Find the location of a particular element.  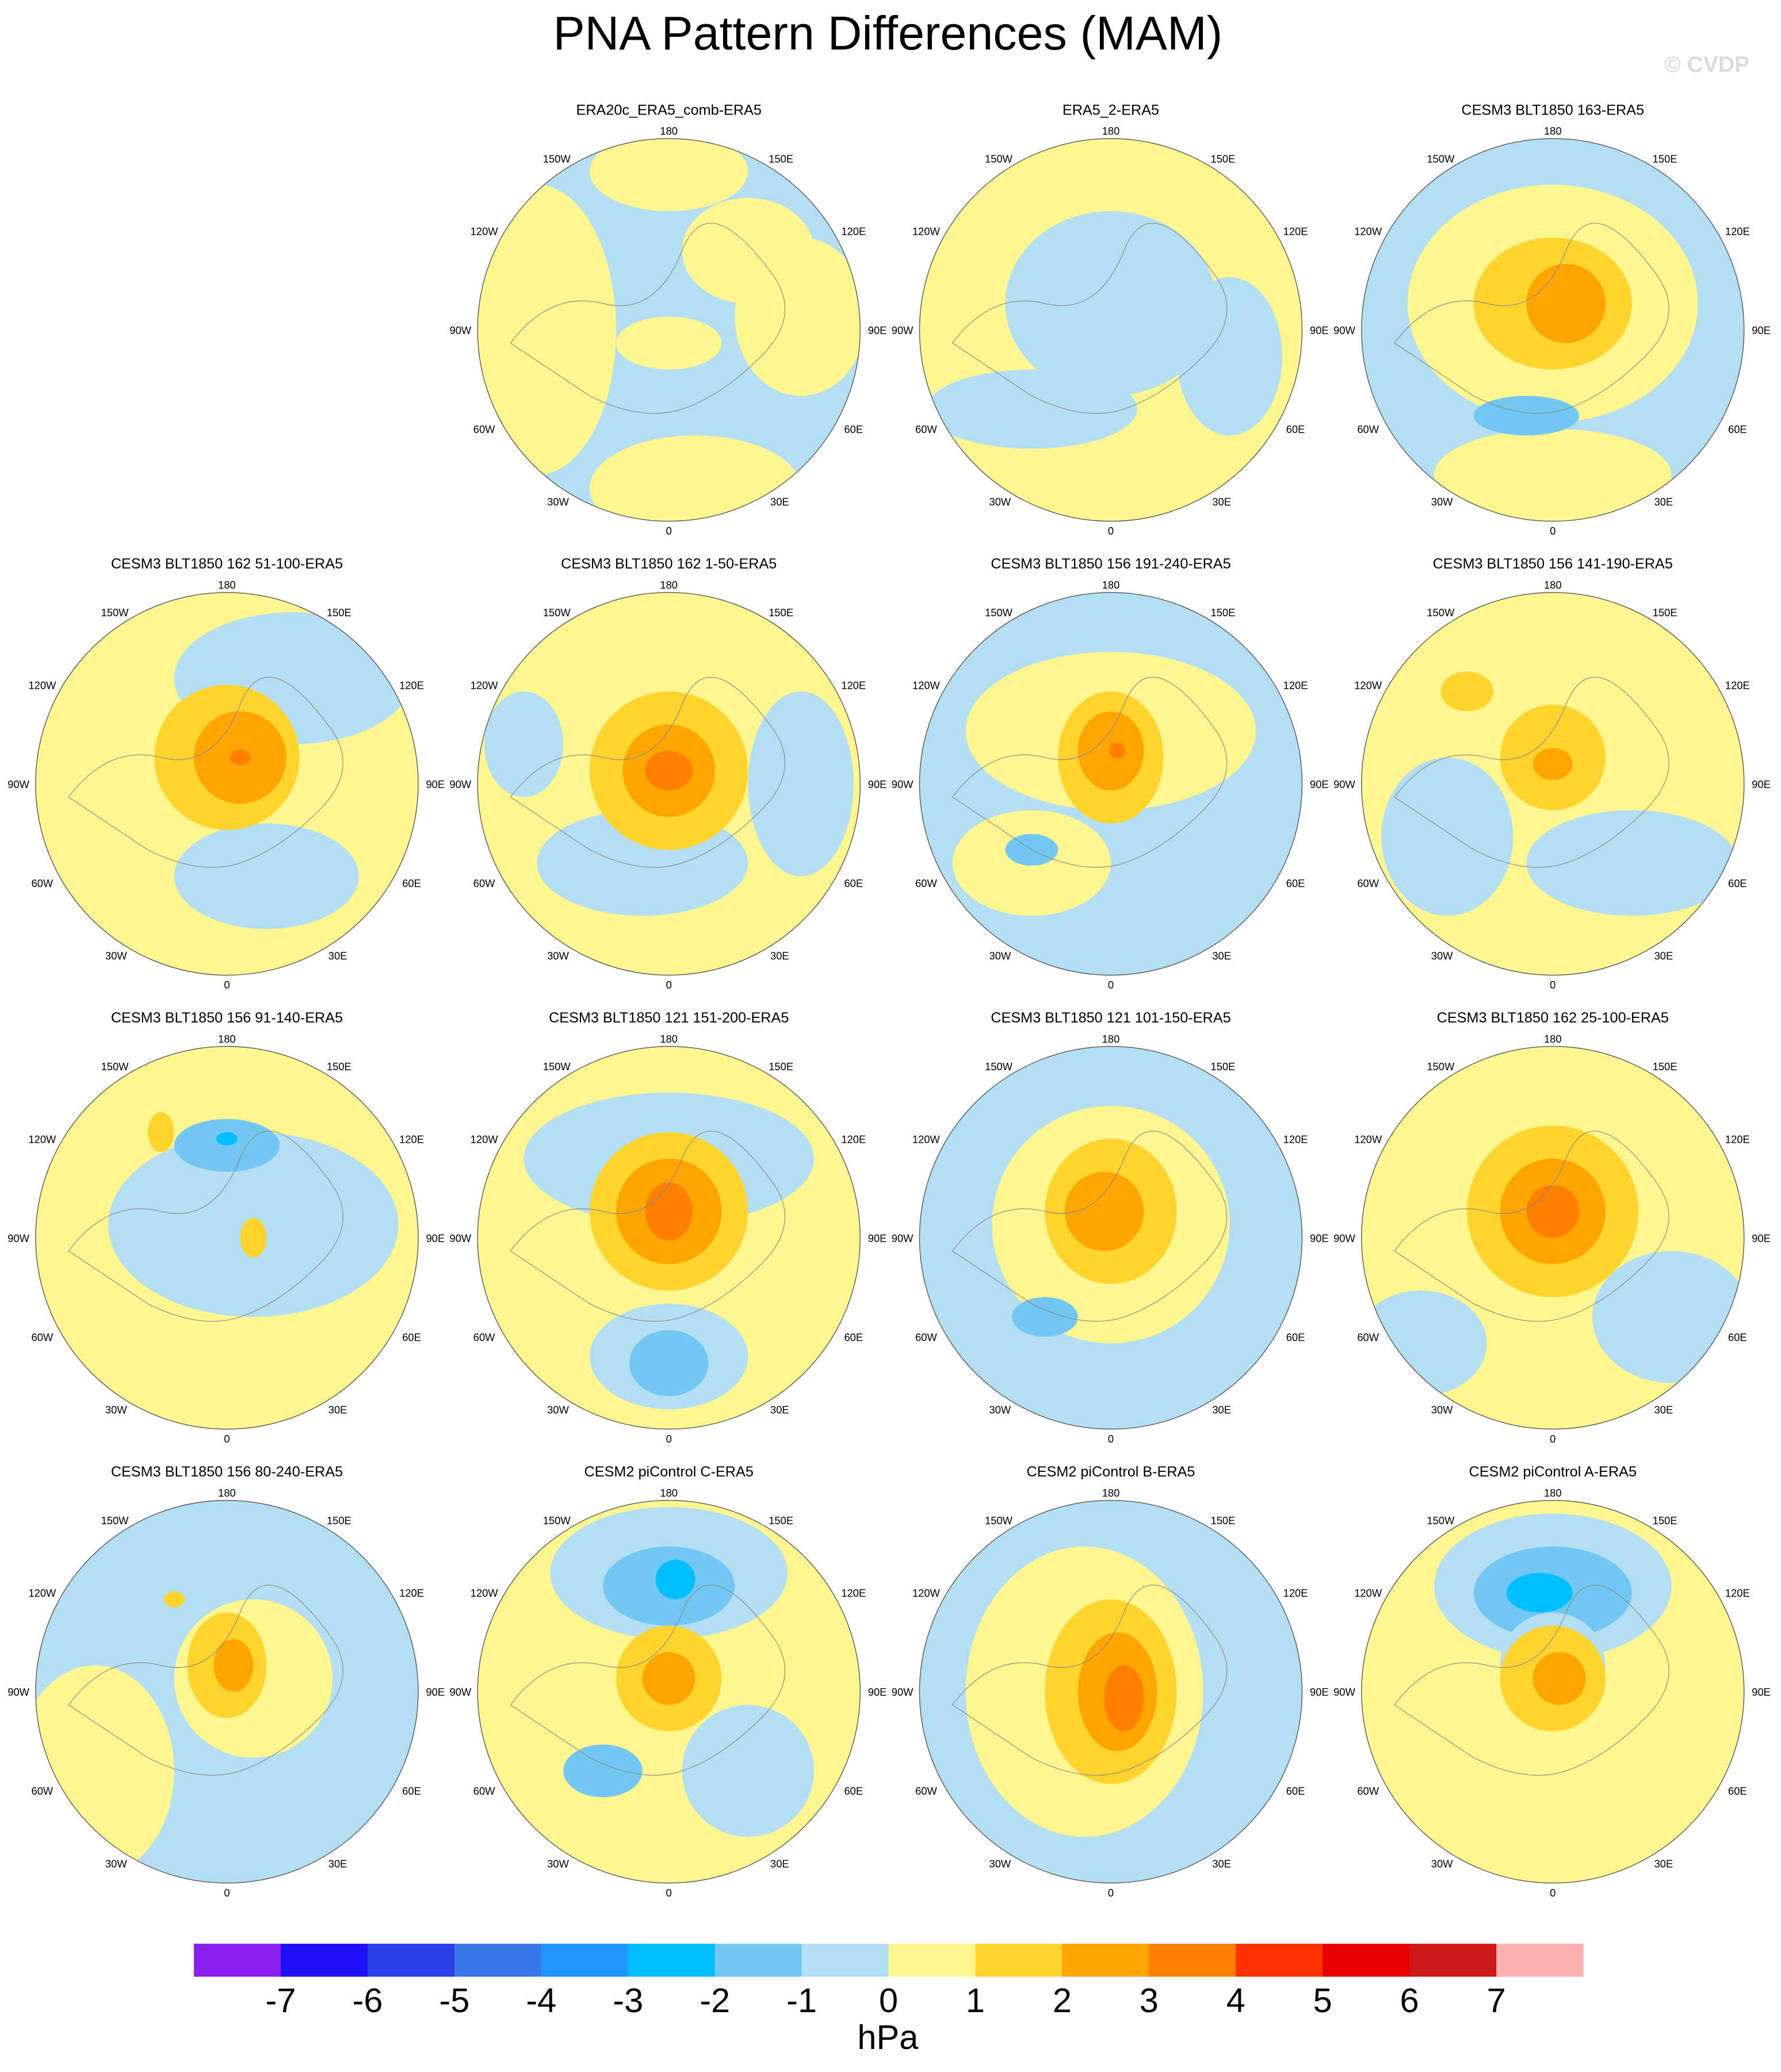

panel-title: CESM2 piControl C-ERA5 is located at coordinates (669, 1472).